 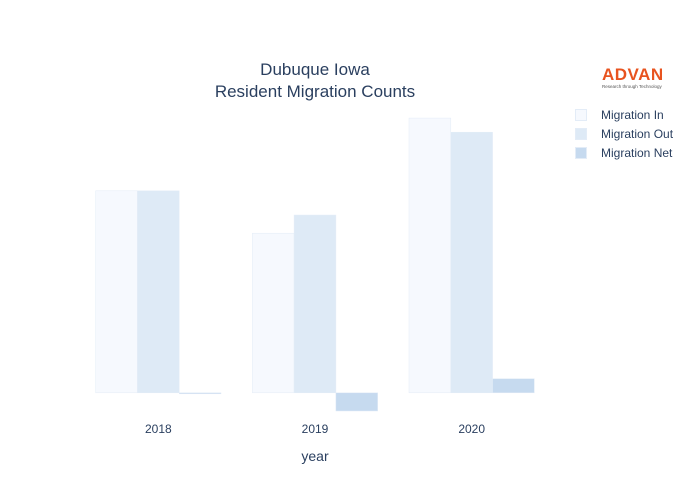 What do you see at coordinates (637, 133) in the screenshot?
I see `legend-label-migration-out: Migration Out` at bounding box center [637, 133].